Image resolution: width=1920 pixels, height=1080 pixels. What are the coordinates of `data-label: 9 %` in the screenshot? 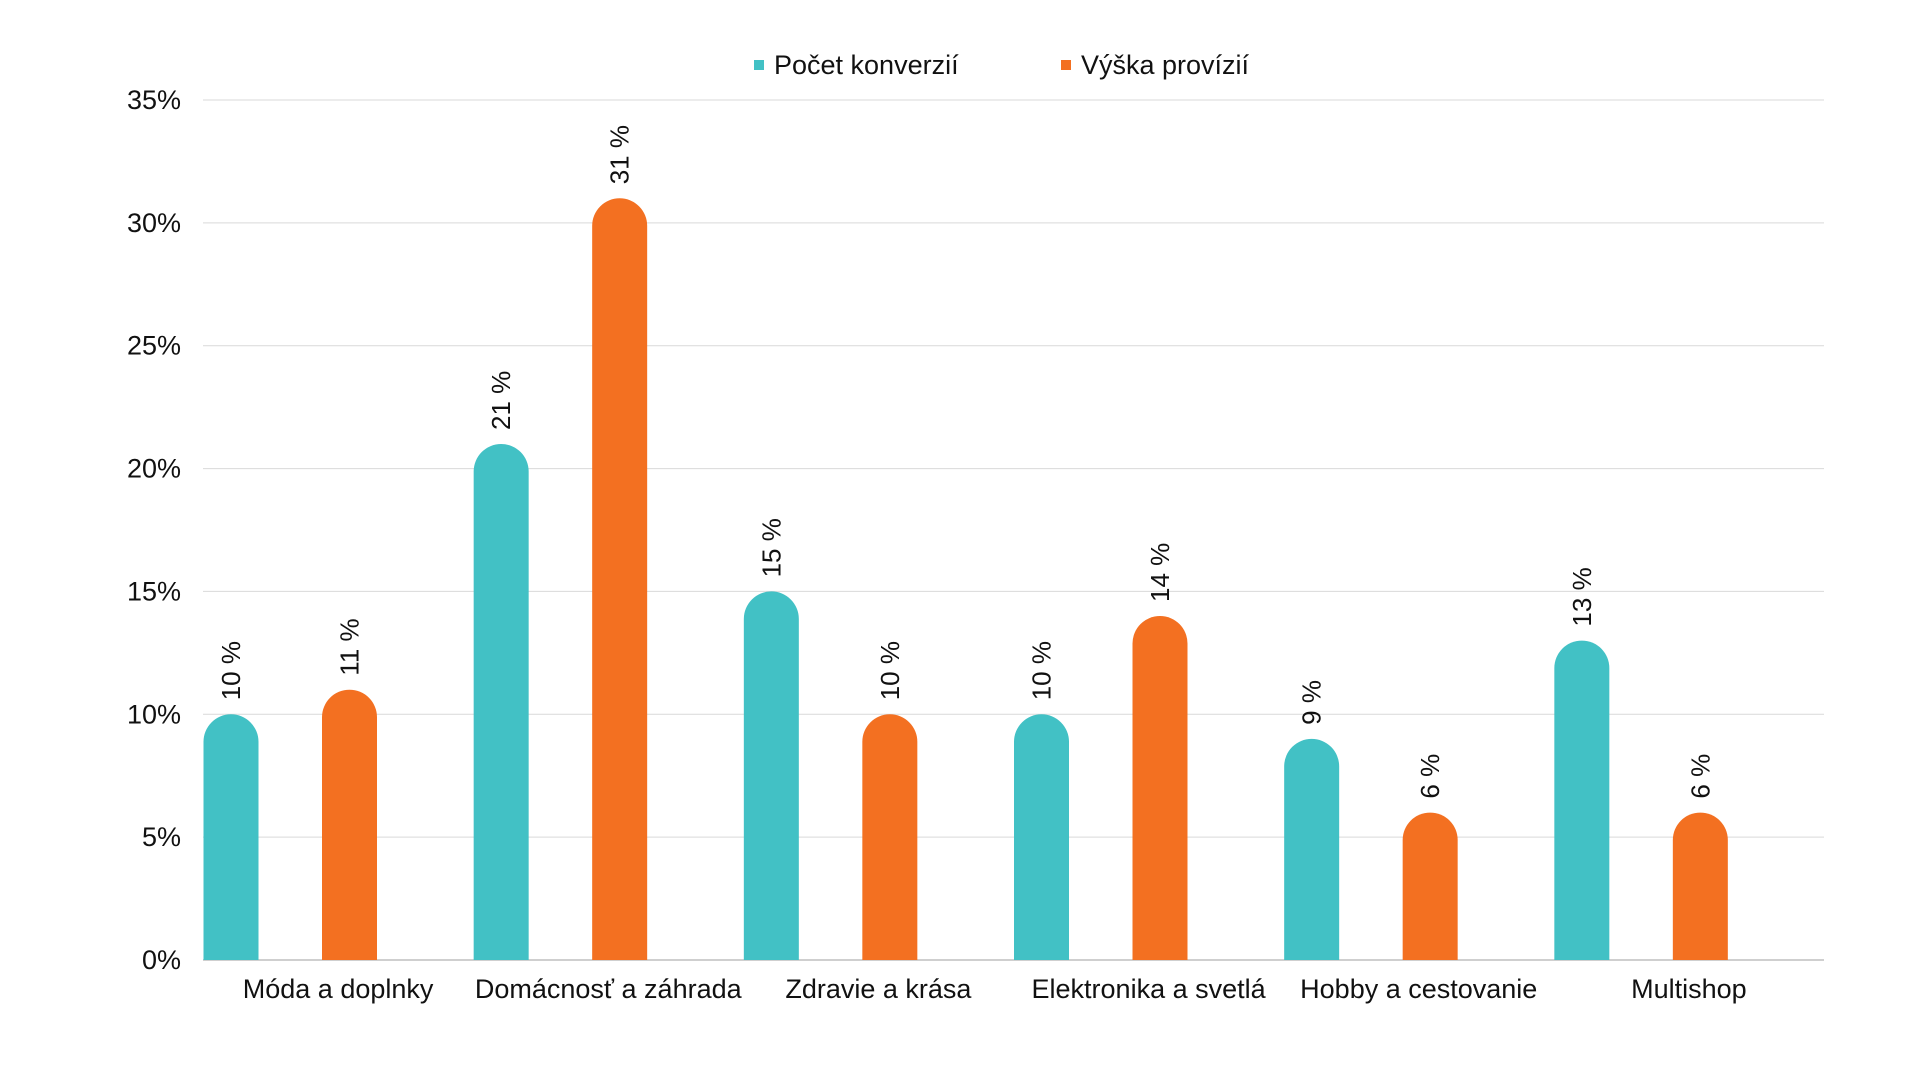 It's located at (1312, 702).